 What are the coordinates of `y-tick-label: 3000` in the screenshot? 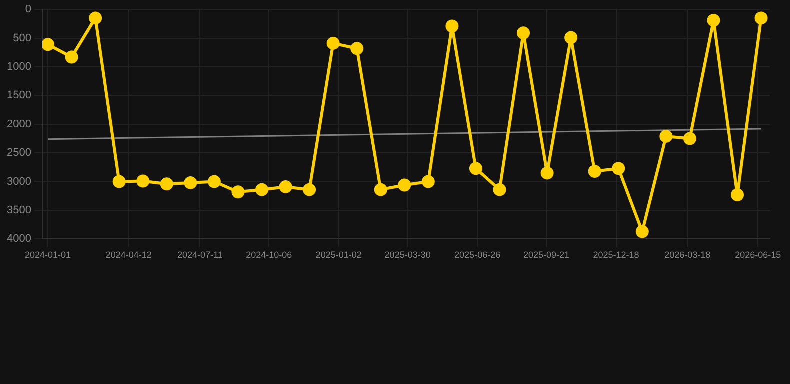 It's located at (19, 182).